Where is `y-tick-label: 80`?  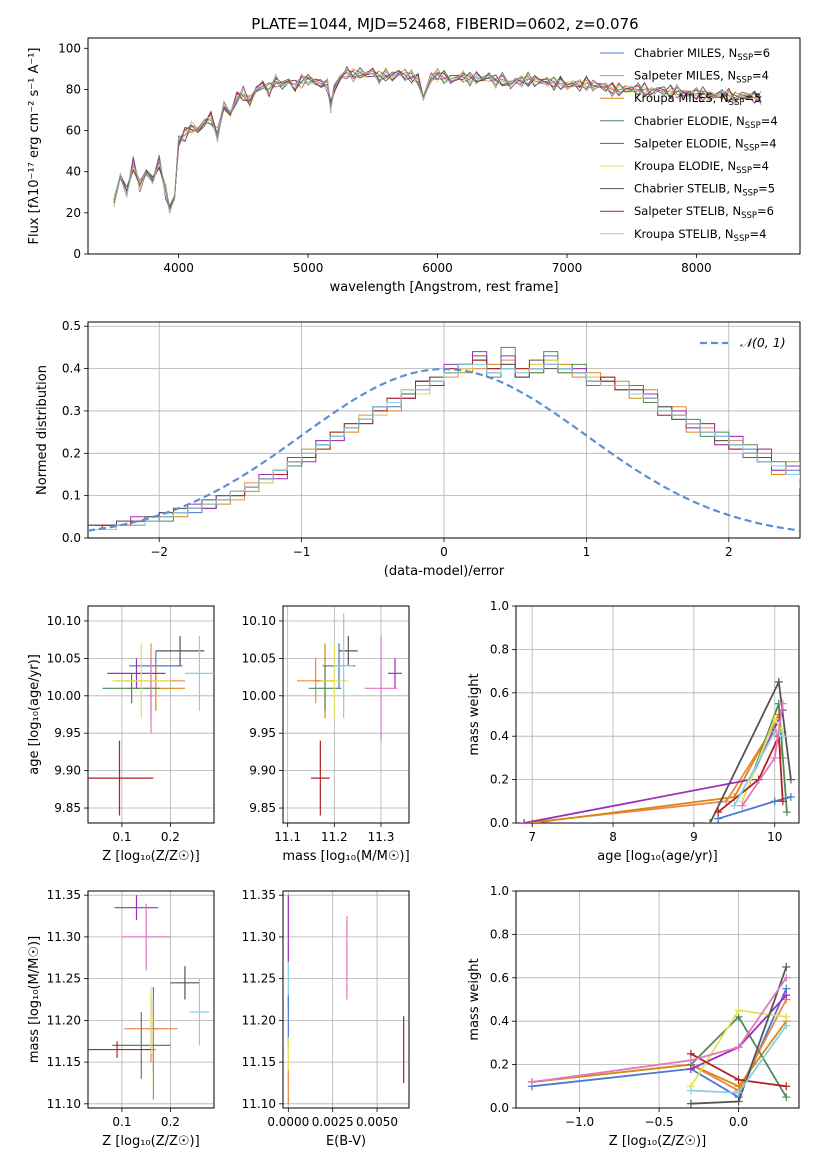
y-tick-label: 80 is located at coordinates (73, 89).